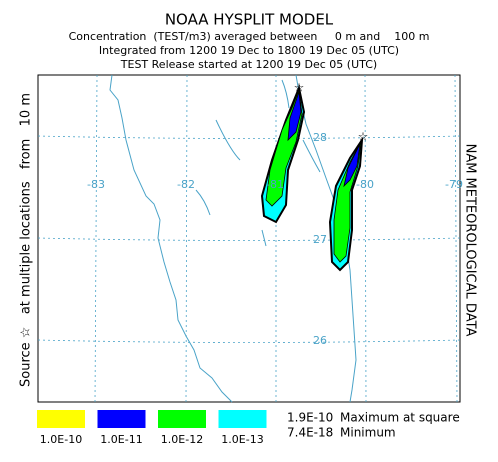  What do you see at coordinates (182, 439) in the screenshot?
I see `legend-label: 1.0E-12` at bounding box center [182, 439].